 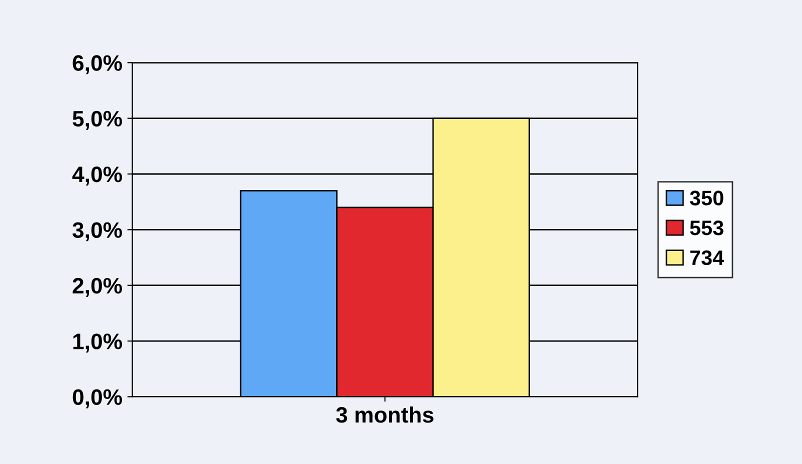 What do you see at coordinates (707, 198) in the screenshot?
I see `legend-label: 350` at bounding box center [707, 198].